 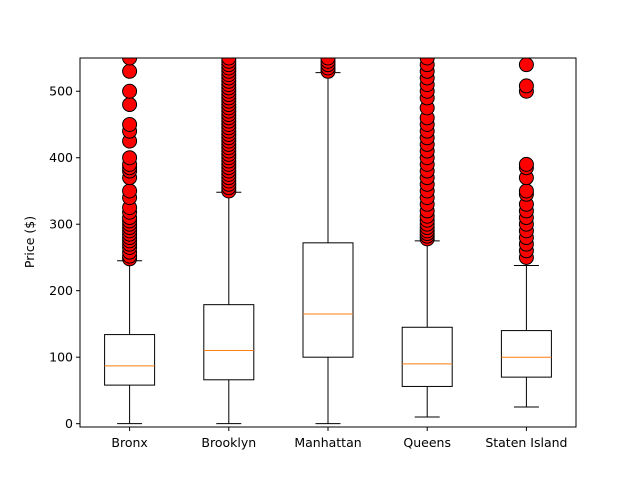 I want to click on y-tick-label: 200, so click(x=61, y=290).